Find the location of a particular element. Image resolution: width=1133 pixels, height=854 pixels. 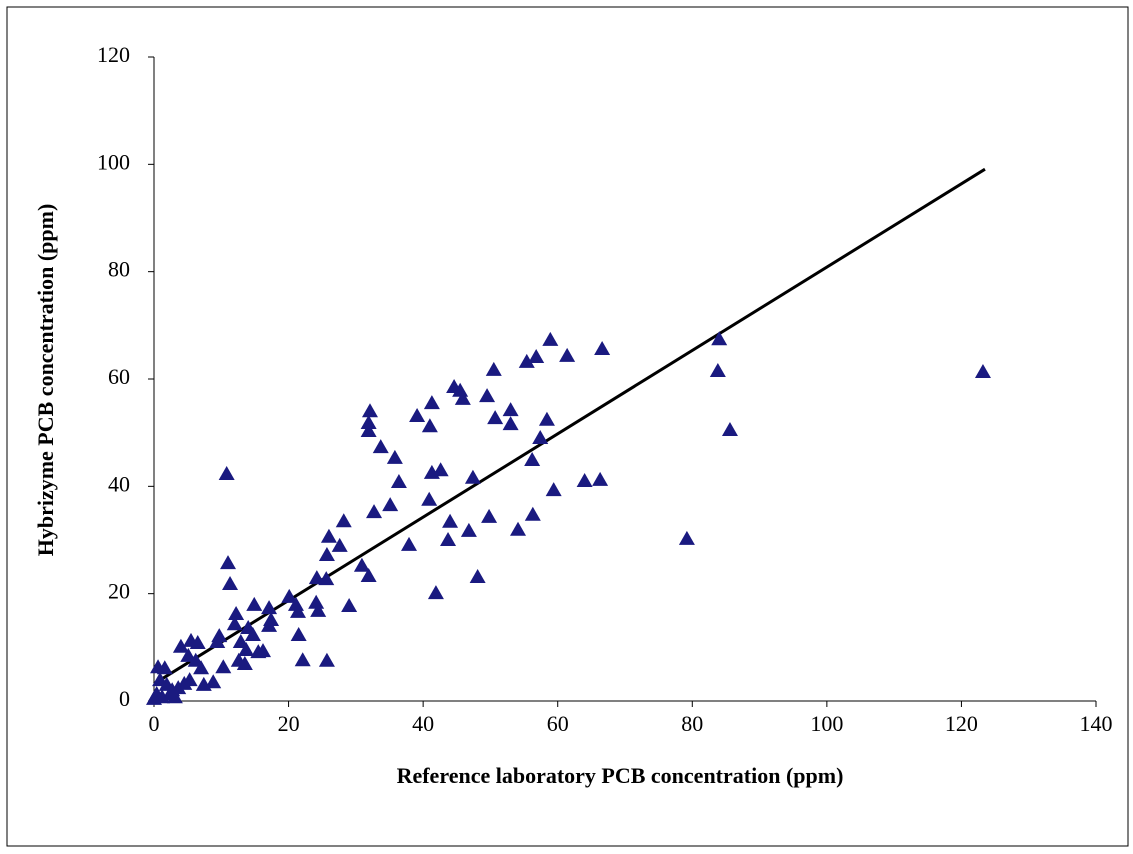

y-tick-label: 40 is located at coordinates (119, 483).